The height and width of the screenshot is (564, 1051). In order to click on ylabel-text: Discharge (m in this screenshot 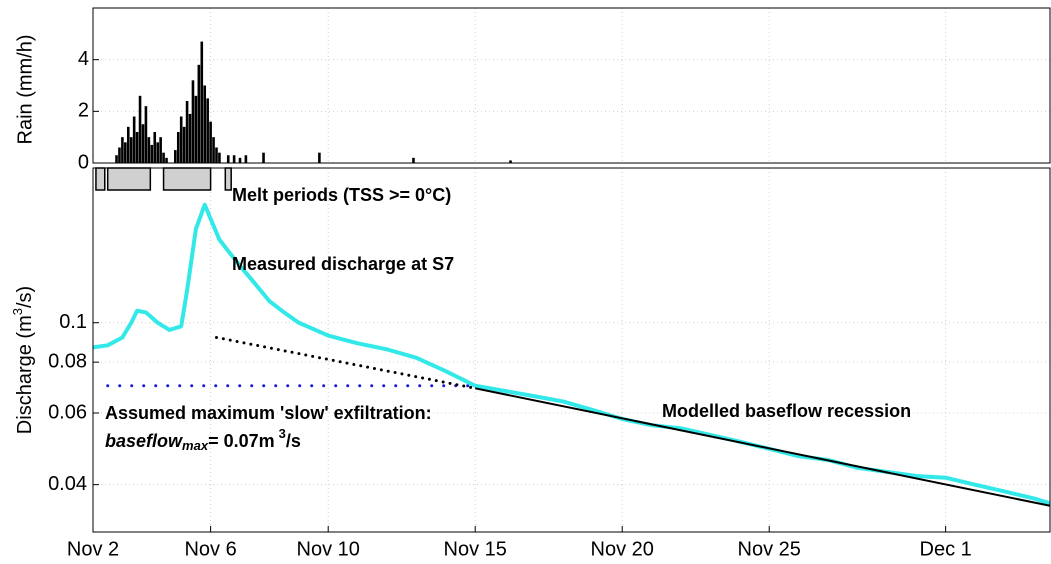, I will do `click(25, 374)`.